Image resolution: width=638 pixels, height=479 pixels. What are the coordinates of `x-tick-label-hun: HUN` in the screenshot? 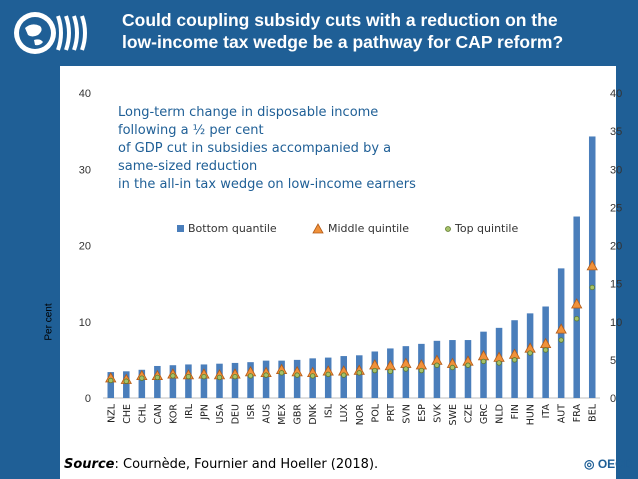 It's located at (531, 414).